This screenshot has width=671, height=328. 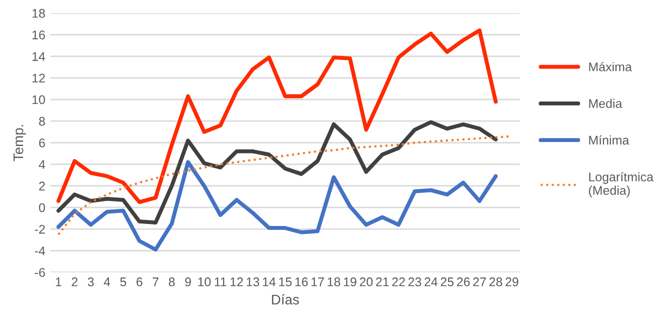 I want to click on y-tick-label: 10, so click(x=38, y=99).